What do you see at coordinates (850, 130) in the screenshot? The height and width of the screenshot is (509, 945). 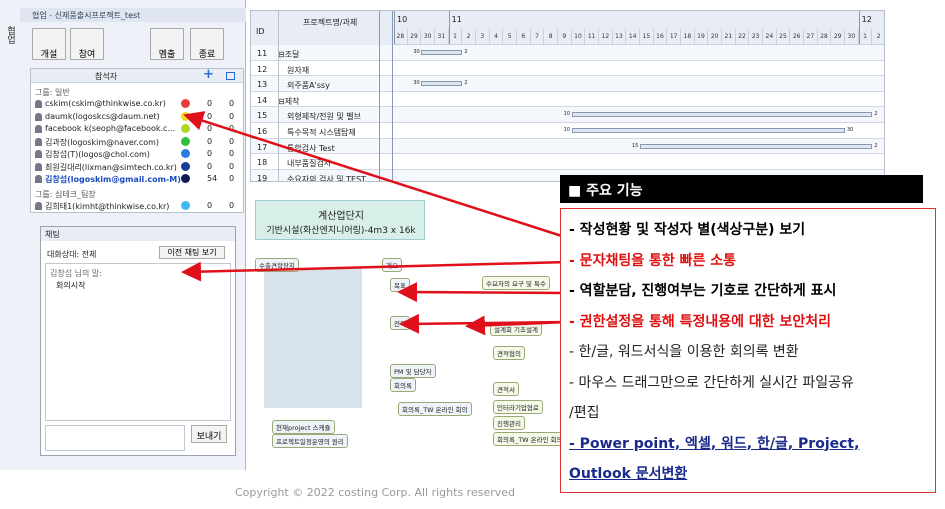 I see `bar-end-label: 30` at bounding box center [850, 130].